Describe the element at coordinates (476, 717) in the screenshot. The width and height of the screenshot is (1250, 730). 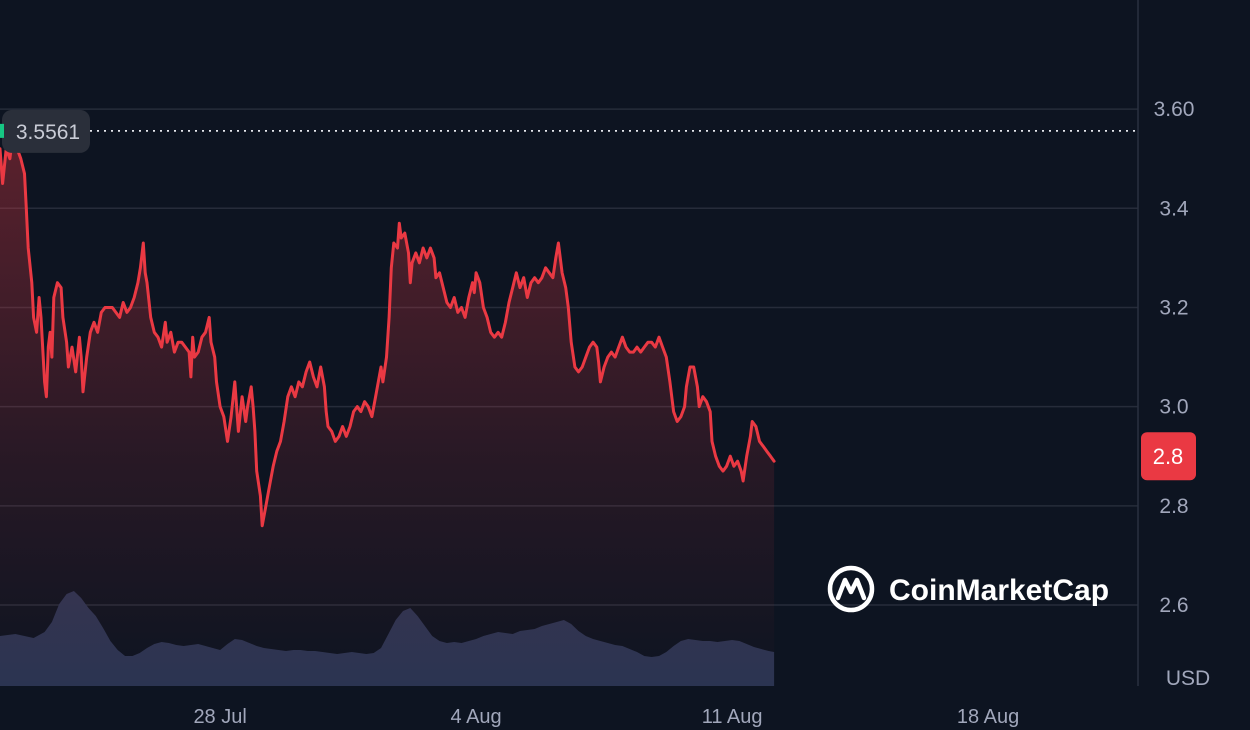
I see `x-tick-label: 4 Aug` at that location.